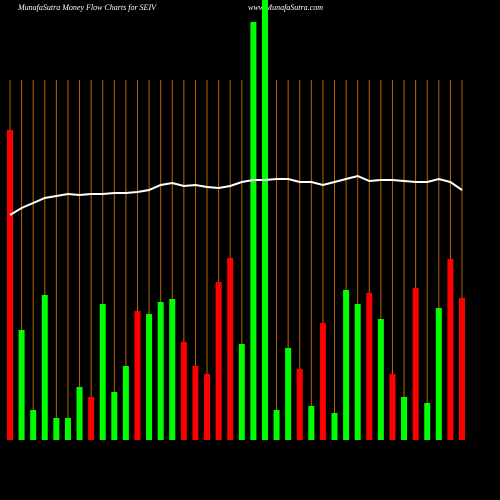 This screenshot has width=500, height=500. What do you see at coordinates (87, 7) in the screenshot?
I see `chart-title: MunafaSutra Money Flow Charts for SEIV` at bounding box center [87, 7].